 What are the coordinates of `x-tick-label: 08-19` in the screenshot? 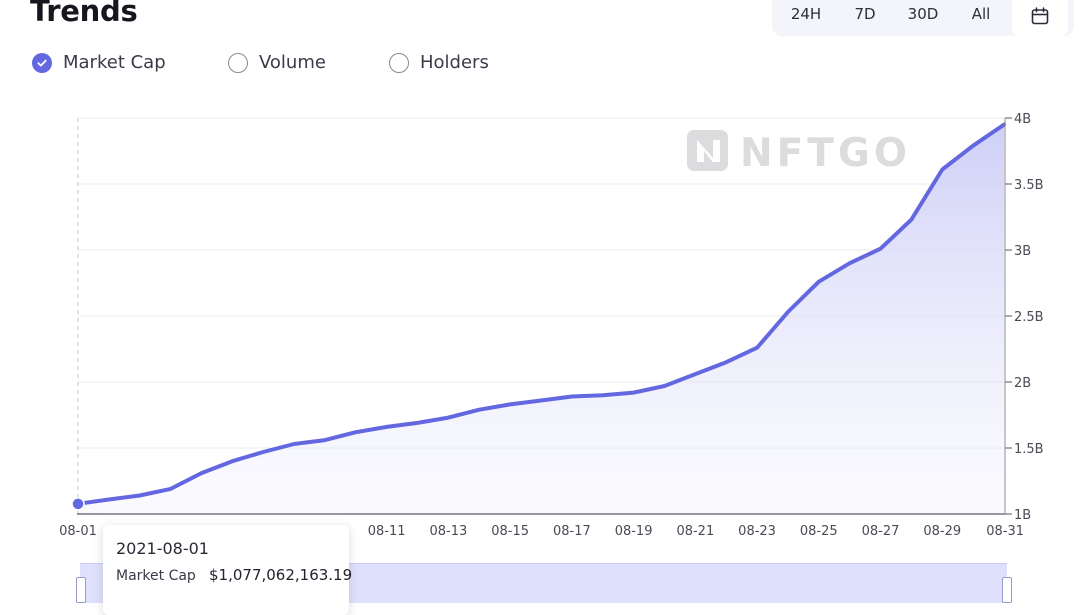 It's located at (634, 531).